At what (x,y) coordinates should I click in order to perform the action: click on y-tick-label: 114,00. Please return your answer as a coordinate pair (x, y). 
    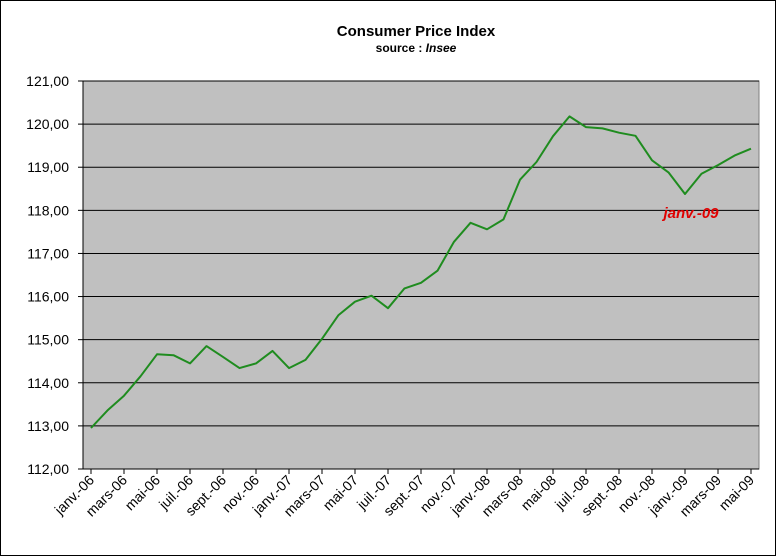
    Looking at the image, I should click on (48, 383).